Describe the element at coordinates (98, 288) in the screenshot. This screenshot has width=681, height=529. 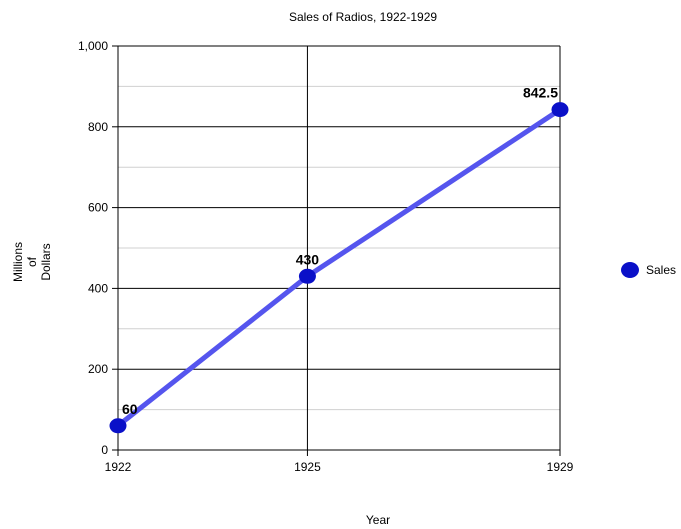
I see `y-tick-label: 400` at that location.